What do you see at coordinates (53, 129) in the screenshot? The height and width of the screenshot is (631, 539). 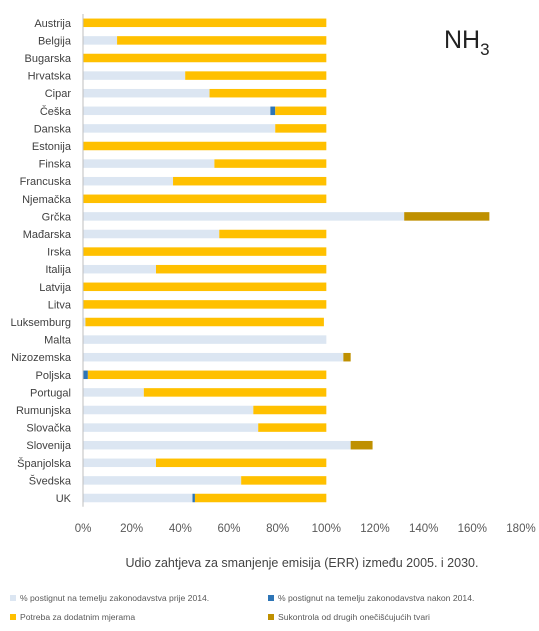 I see `category-label: Danska` at bounding box center [53, 129].